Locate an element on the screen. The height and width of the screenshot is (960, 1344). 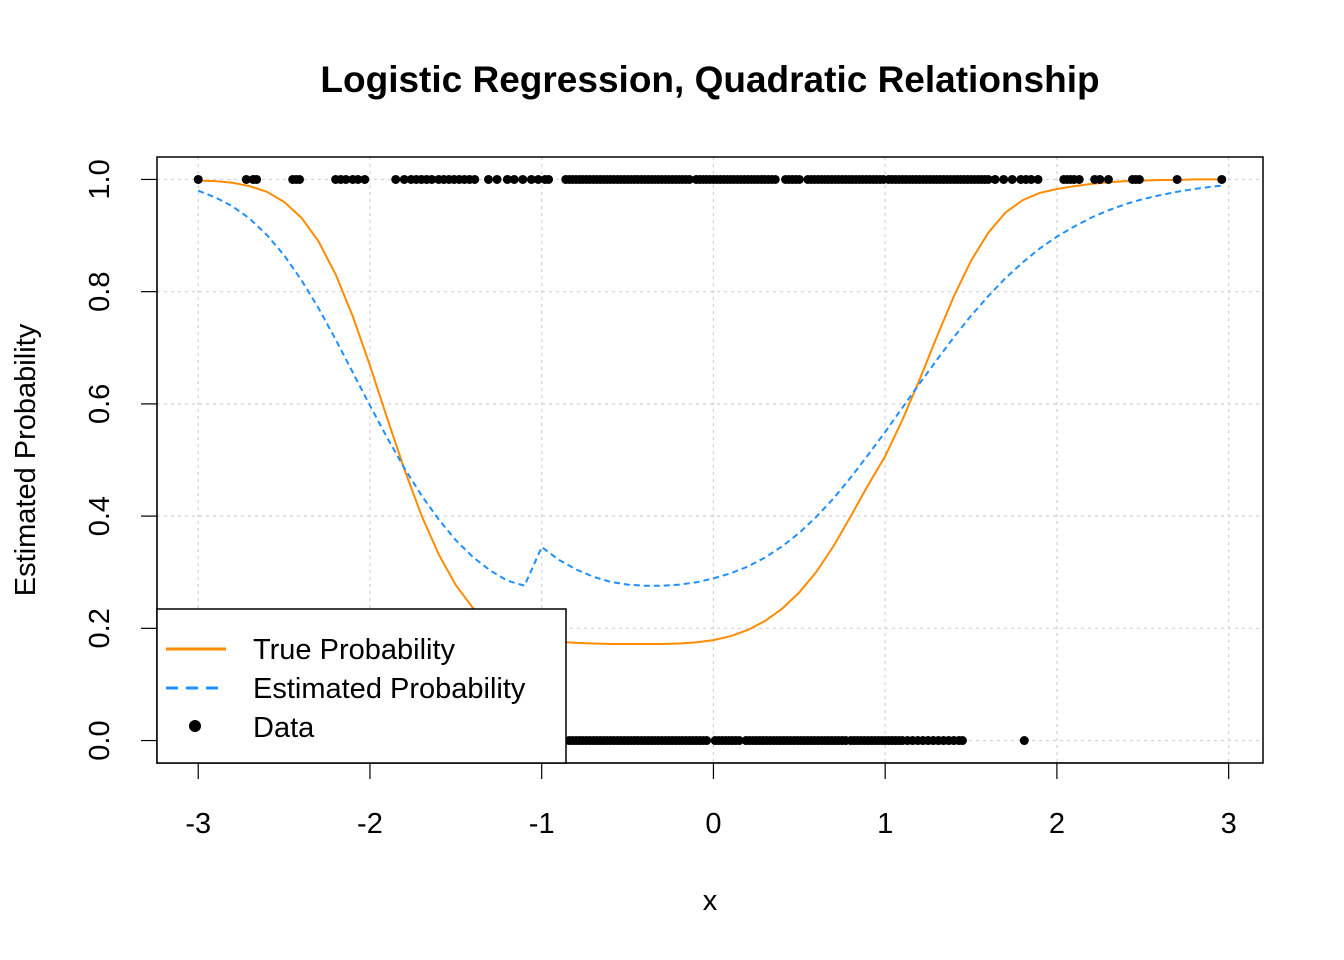
x-tick-label: 0 is located at coordinates (713, 824).